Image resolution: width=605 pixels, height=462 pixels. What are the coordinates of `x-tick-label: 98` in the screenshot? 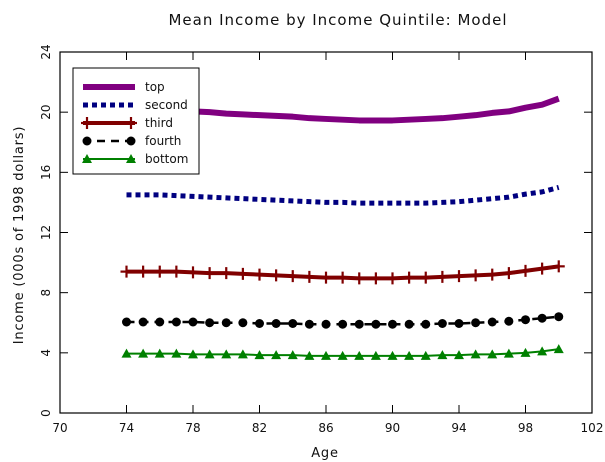 It's located at (525, 428).